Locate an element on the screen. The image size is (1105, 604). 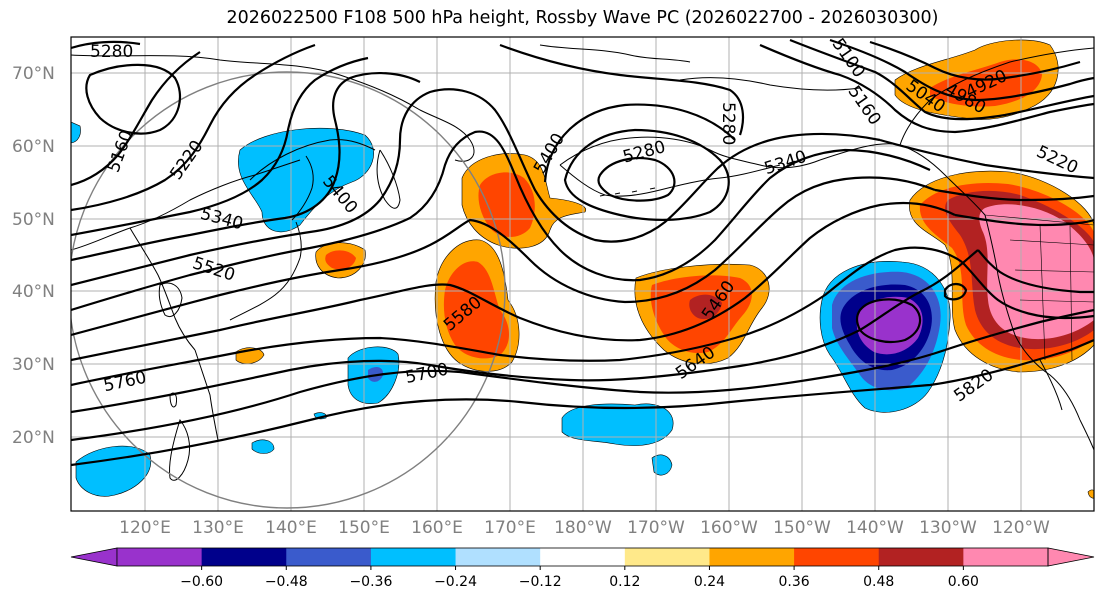
positive-anomaly-japan-core is located at coordinates (340, 260).